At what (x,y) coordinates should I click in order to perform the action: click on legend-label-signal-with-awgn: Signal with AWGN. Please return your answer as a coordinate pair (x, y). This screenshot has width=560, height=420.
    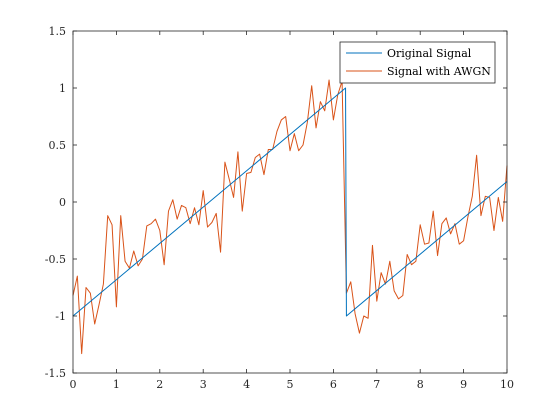
    Looking at the image, I should click on (439, 71).